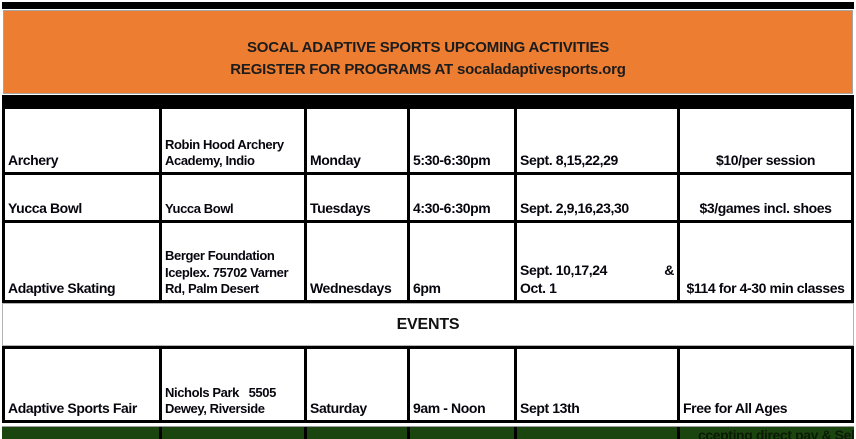  I want to click on cell-dates: Sept. 10,17,24 & Oct. 1, so click(598, 263).